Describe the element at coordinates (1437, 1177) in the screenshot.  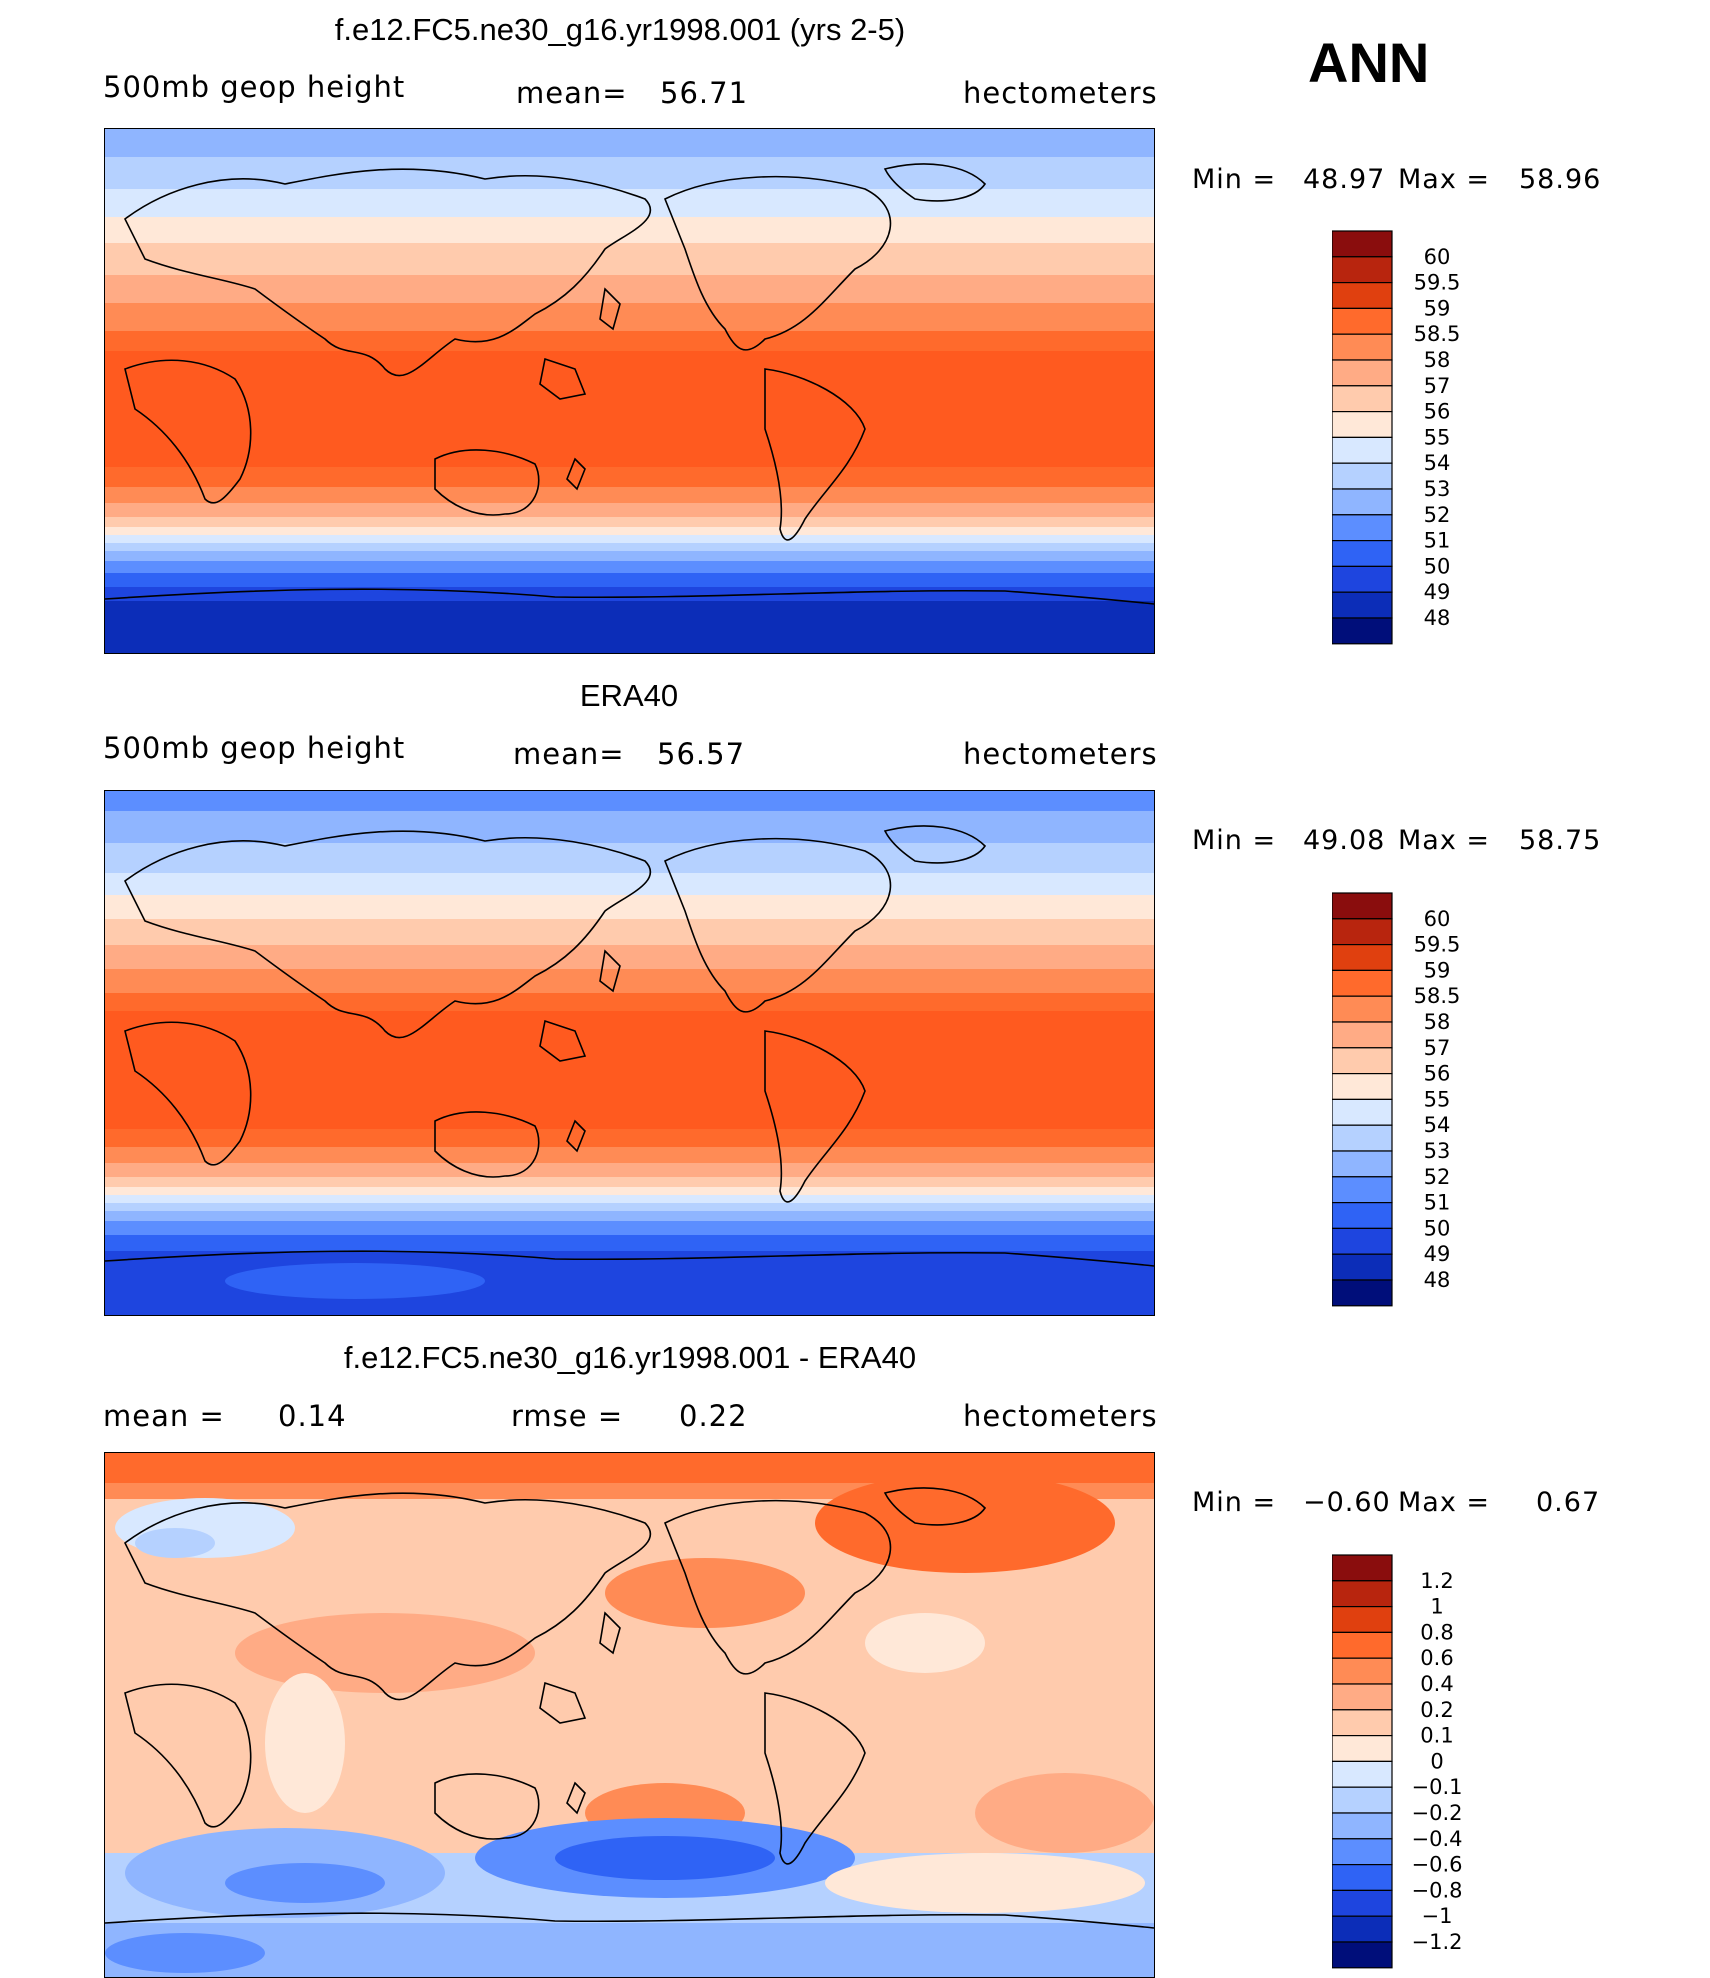
I see `colorbar-tick-label: 52` at that location.